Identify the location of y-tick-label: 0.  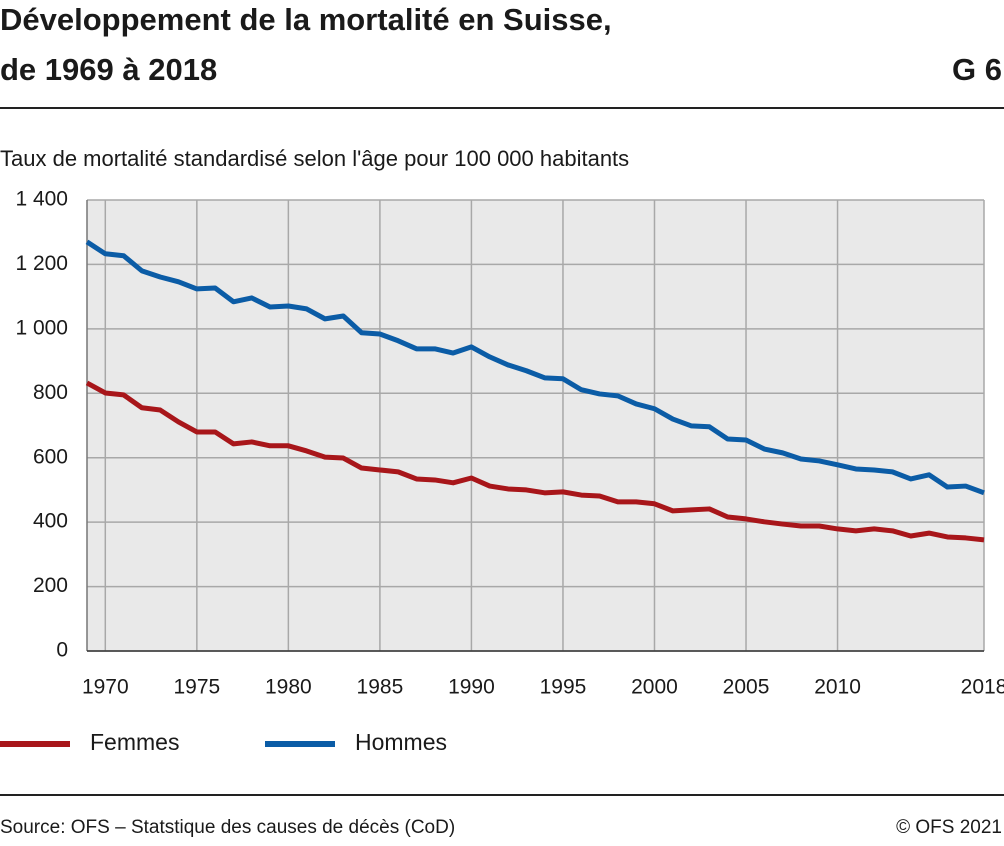
(62, 650).